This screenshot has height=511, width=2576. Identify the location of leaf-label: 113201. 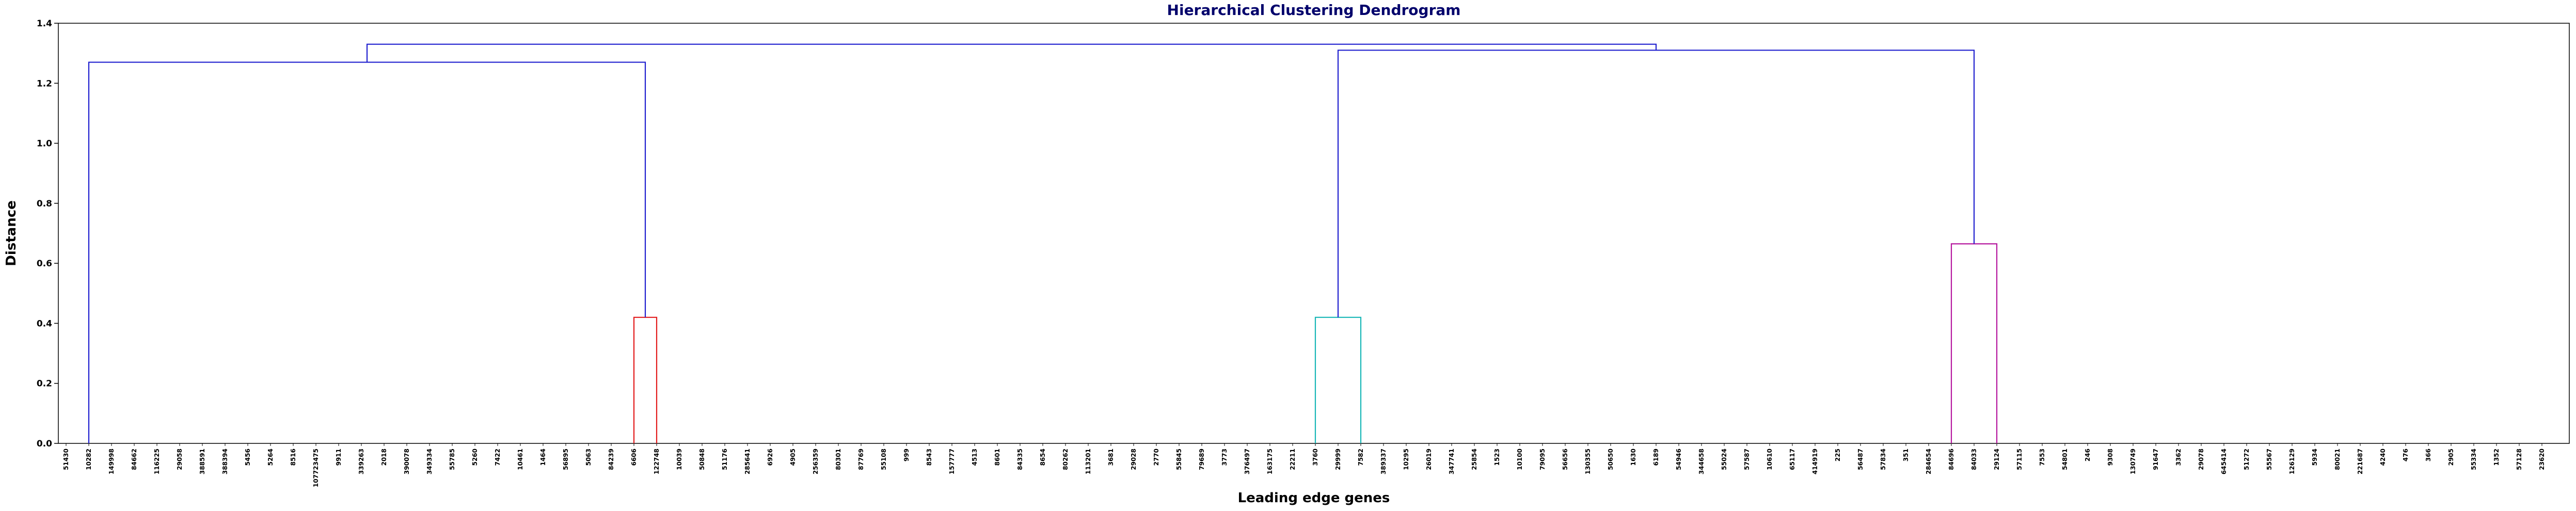
(1088, 461).